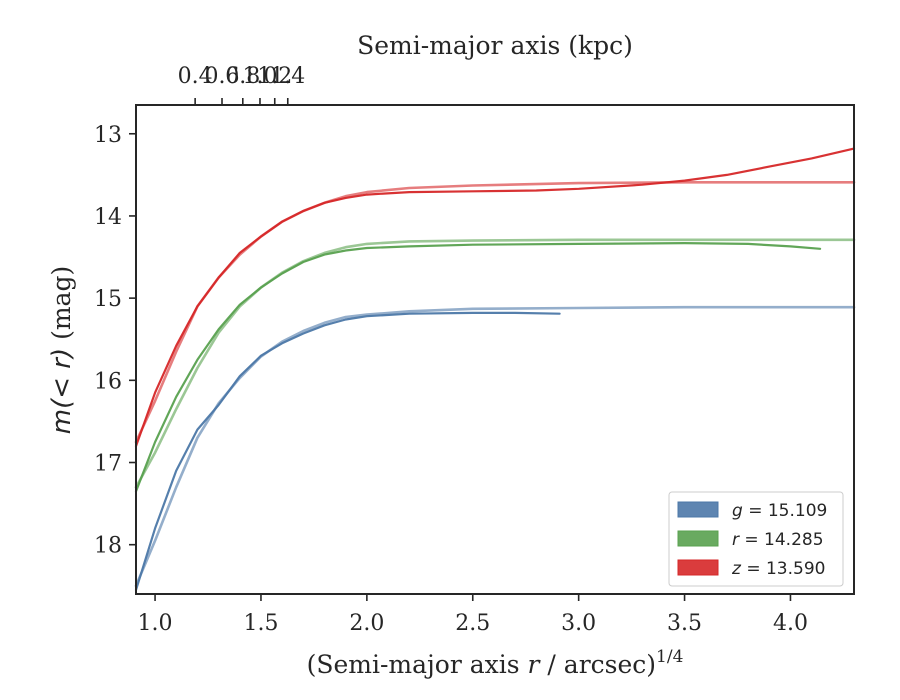 This screenshot has width=900, height=700. Describe the element at coordinates (669, 657) in the screenshot. I see `x-axis-title-exp: 1/4` at that location.